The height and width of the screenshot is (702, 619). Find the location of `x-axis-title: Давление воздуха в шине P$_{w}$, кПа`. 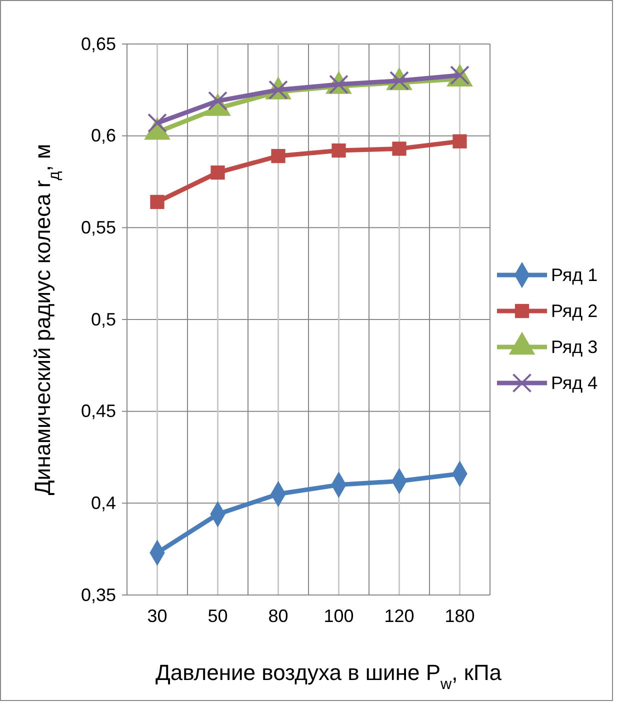

x-axis-title: Давление воздуха в шине P$_{w}$, кПа is located at coordinates (328, 676).